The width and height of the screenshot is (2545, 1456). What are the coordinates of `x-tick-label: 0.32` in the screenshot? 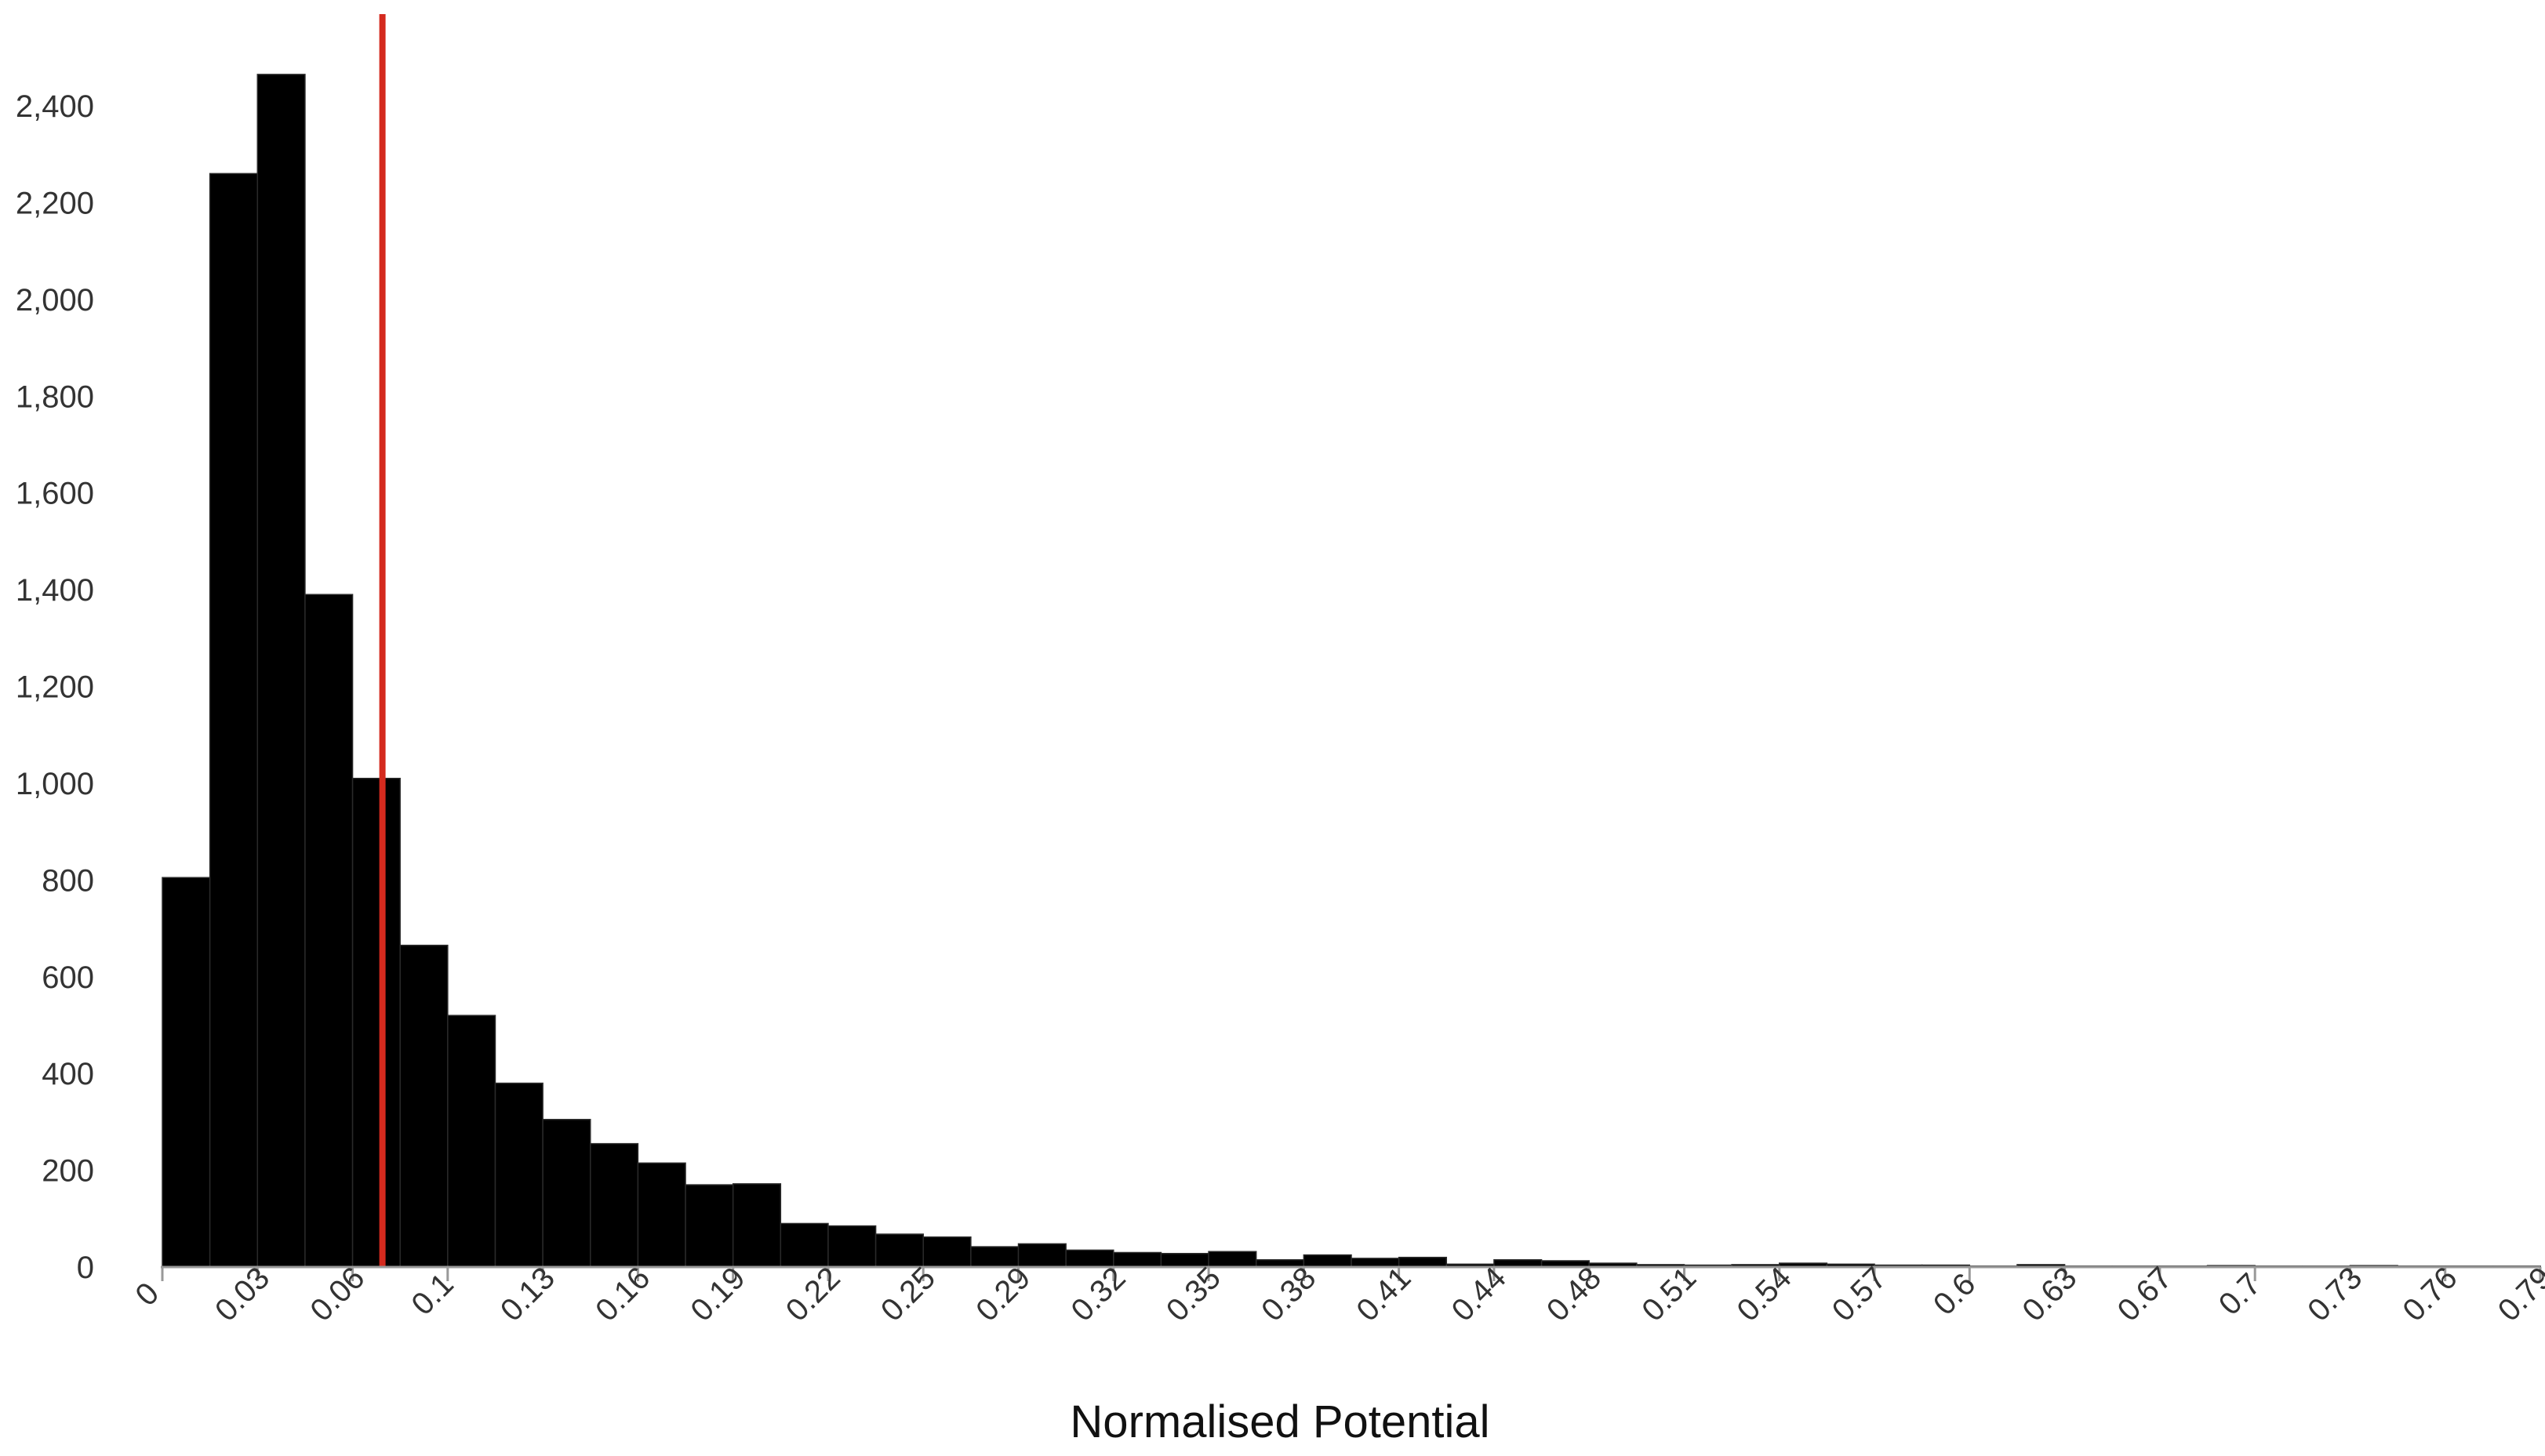 It's located at (1099, 1294).